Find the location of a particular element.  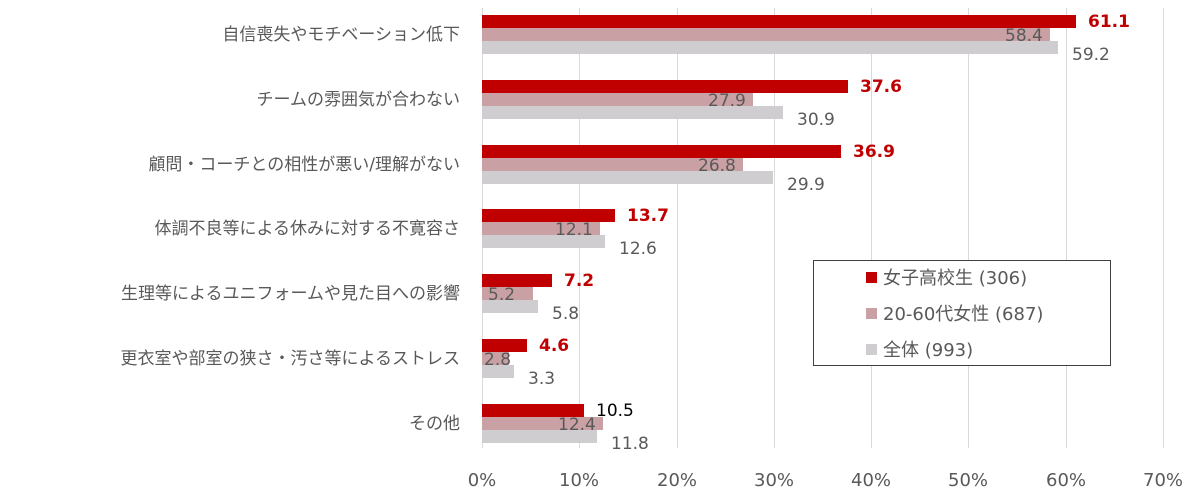

data-label: 2.8 is located at coordinates (498, 360).